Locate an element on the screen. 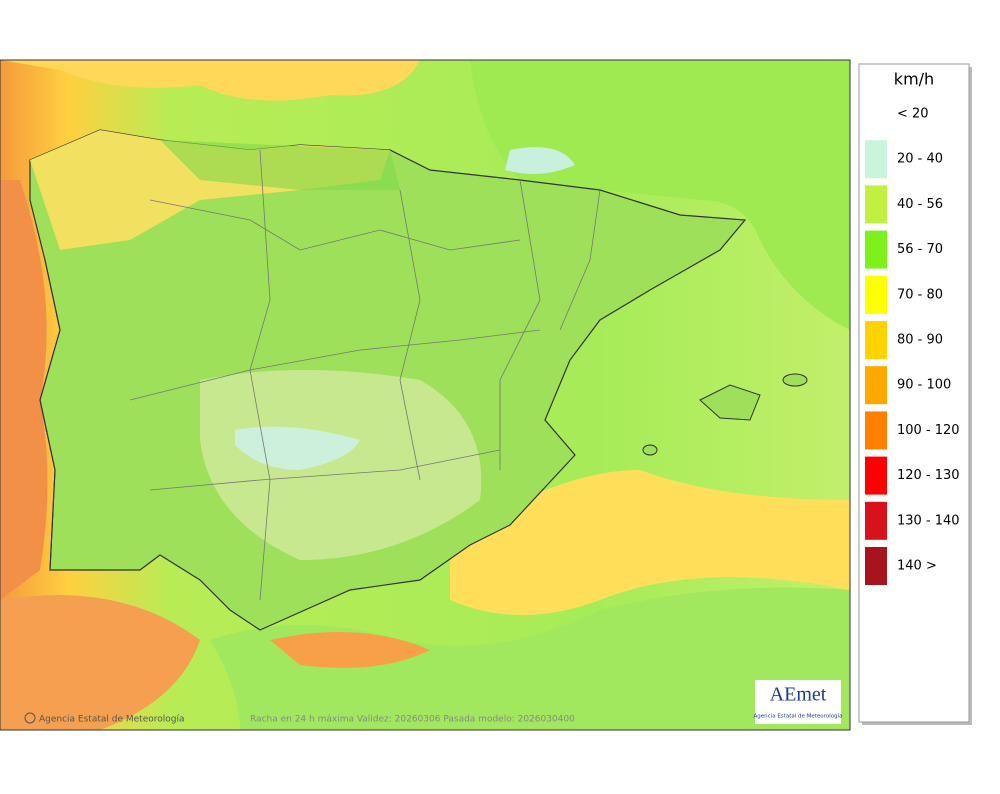 The height and width of the screenshot is (794, 1000). legend-label: 120 - 130 is located at coordinates (928, 475).